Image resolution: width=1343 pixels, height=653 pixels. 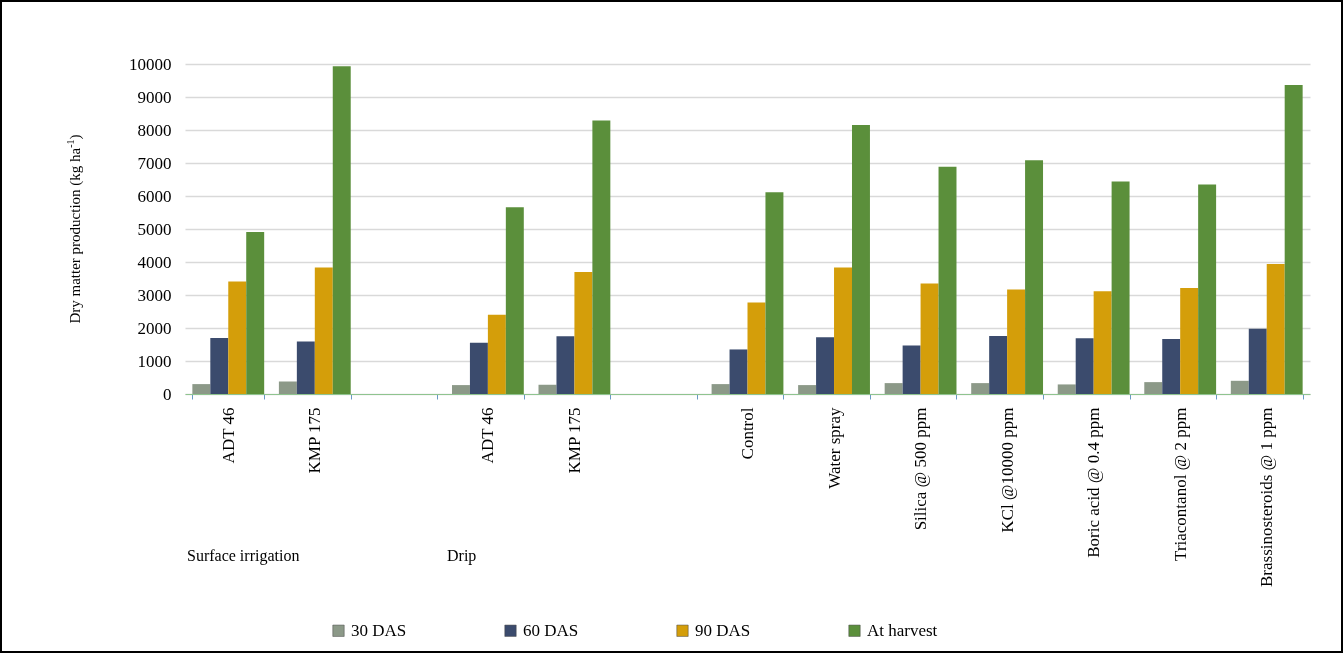 I want to click on y-tick-label: 8000, so click(x=154, y=130).